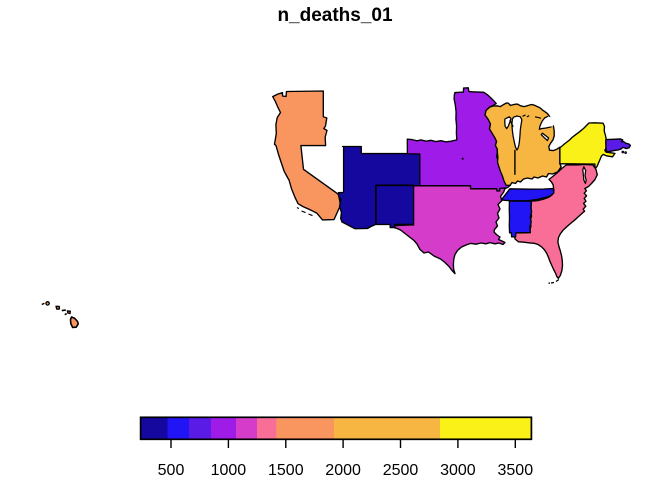 Image resolution: width=672 pixels, height=480 pixels. What do you see at coordinates (229, 470) in the screenshot?
I see `svg-text: 1000` at bounding box center [229, 470].